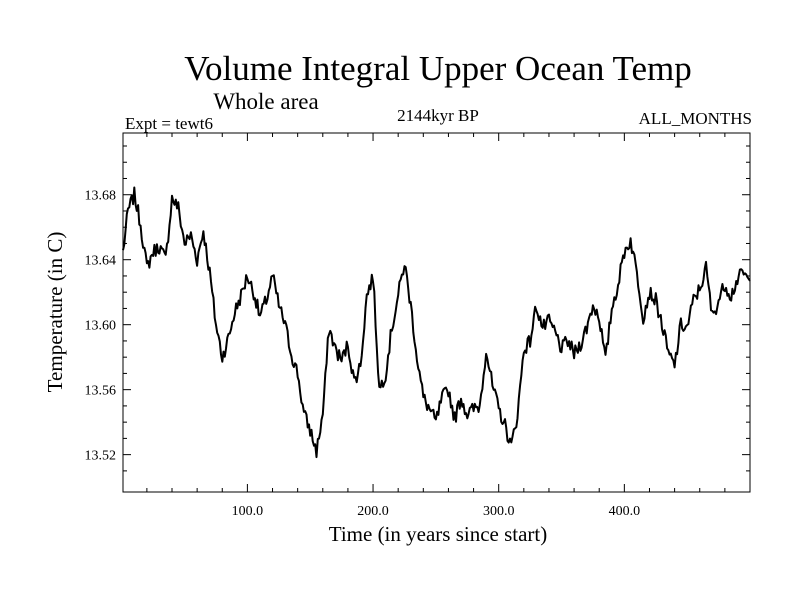  I want to click on x-axis-label: Time (in years since start), so click(438, 534).